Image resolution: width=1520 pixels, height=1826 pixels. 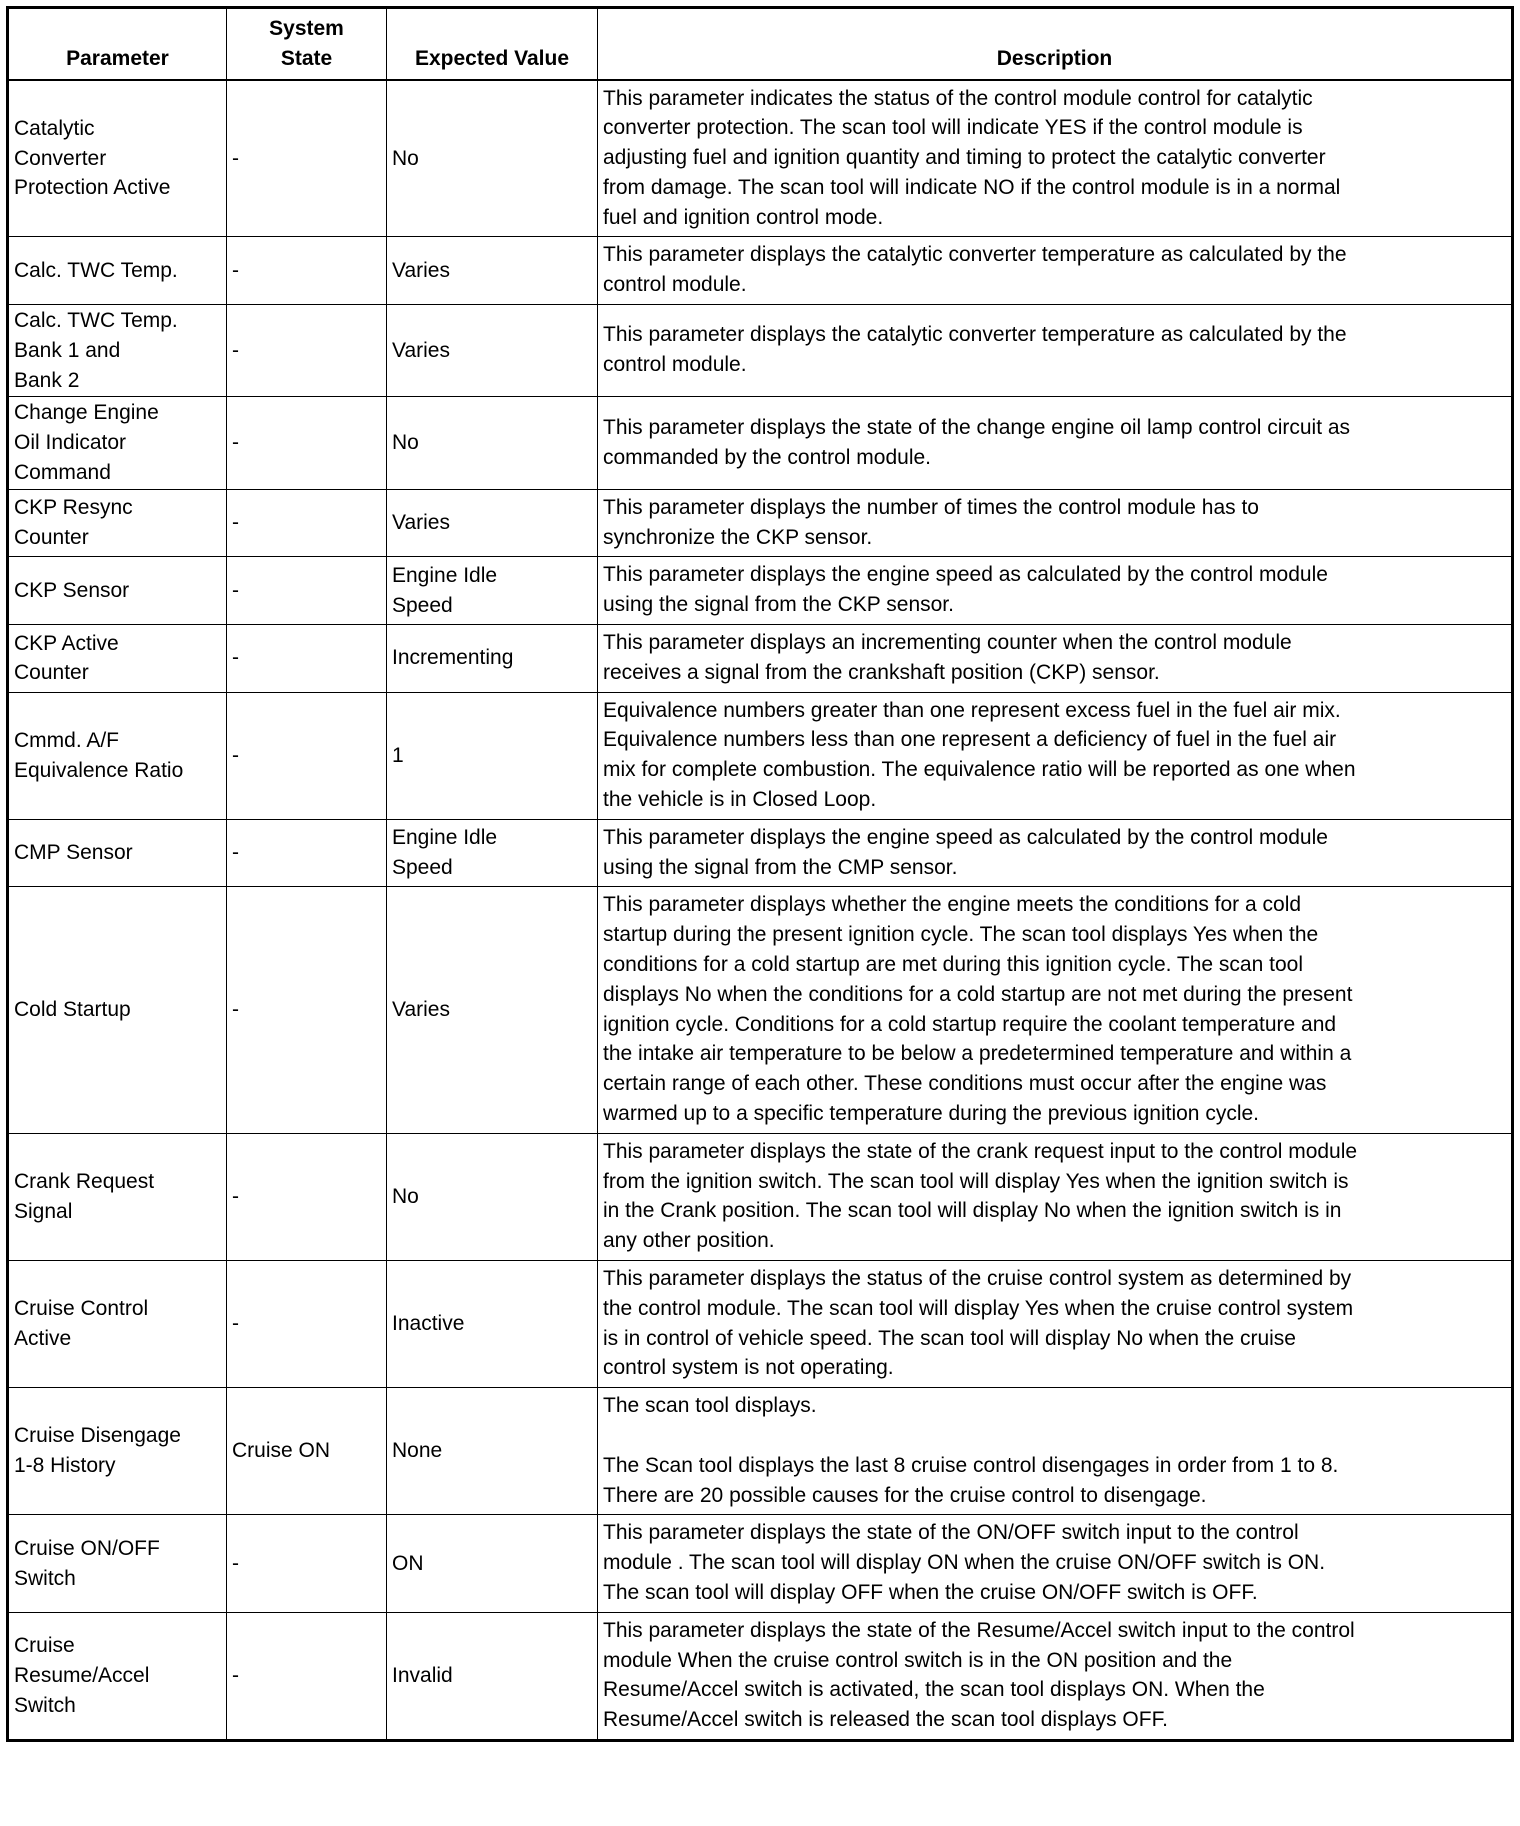 What do you see at coordinates (43, 1211) in the screenshot?
I see `parameter-line: Signal` at bounding box center [43, 1211].